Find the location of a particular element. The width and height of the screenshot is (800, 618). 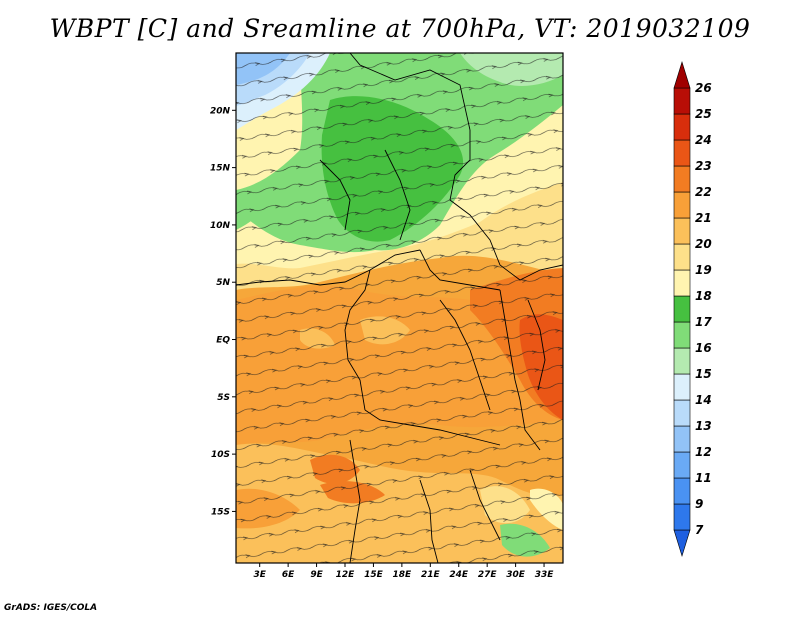

lat-tick-label: 15N is located at coordinates (220, 169).